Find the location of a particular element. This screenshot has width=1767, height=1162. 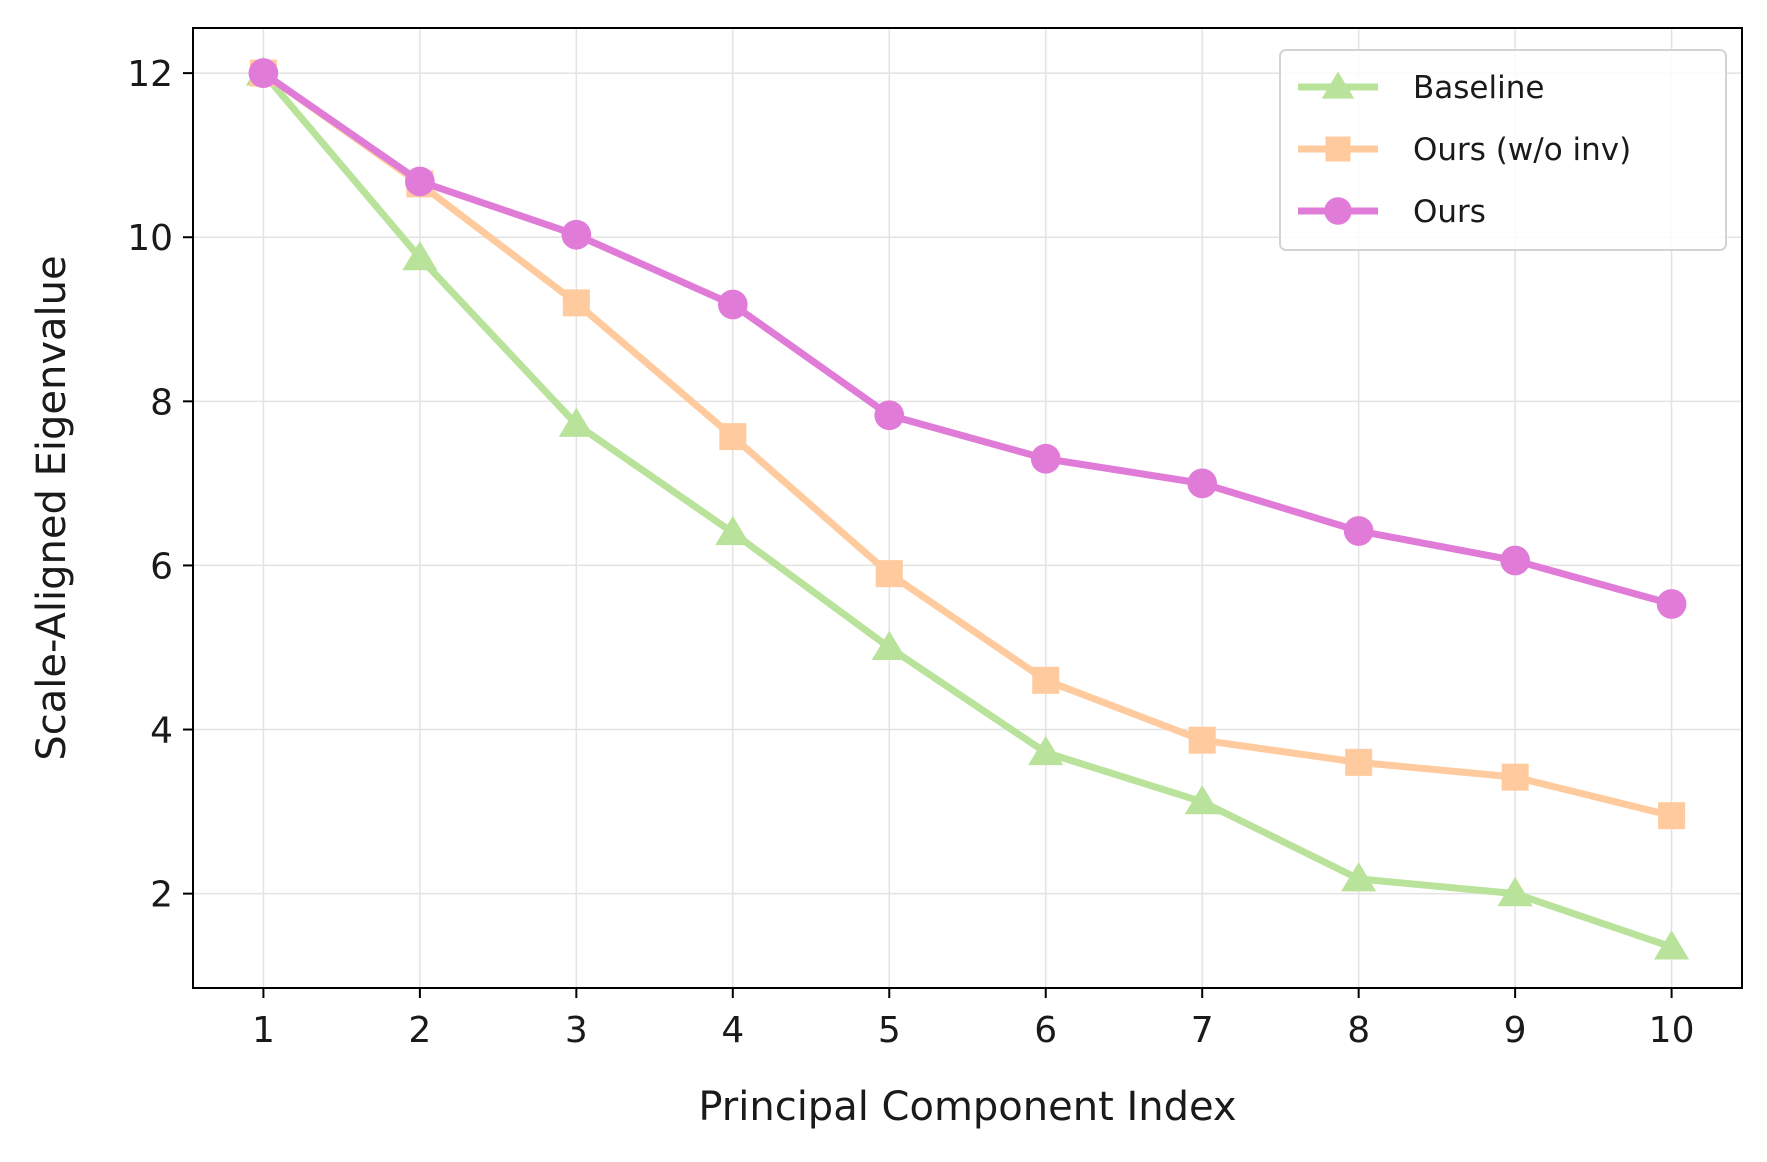

legend-marker-ours is located at coordinates (1338, 211).